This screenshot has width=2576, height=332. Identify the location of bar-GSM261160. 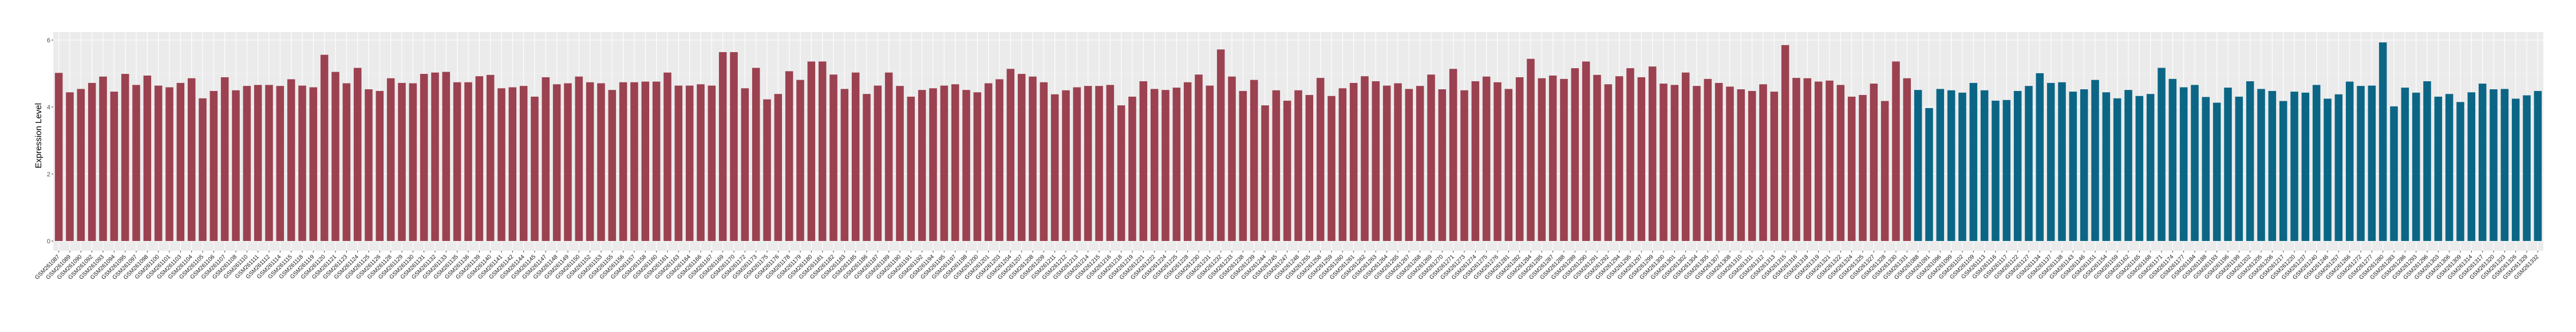
(656, 161).